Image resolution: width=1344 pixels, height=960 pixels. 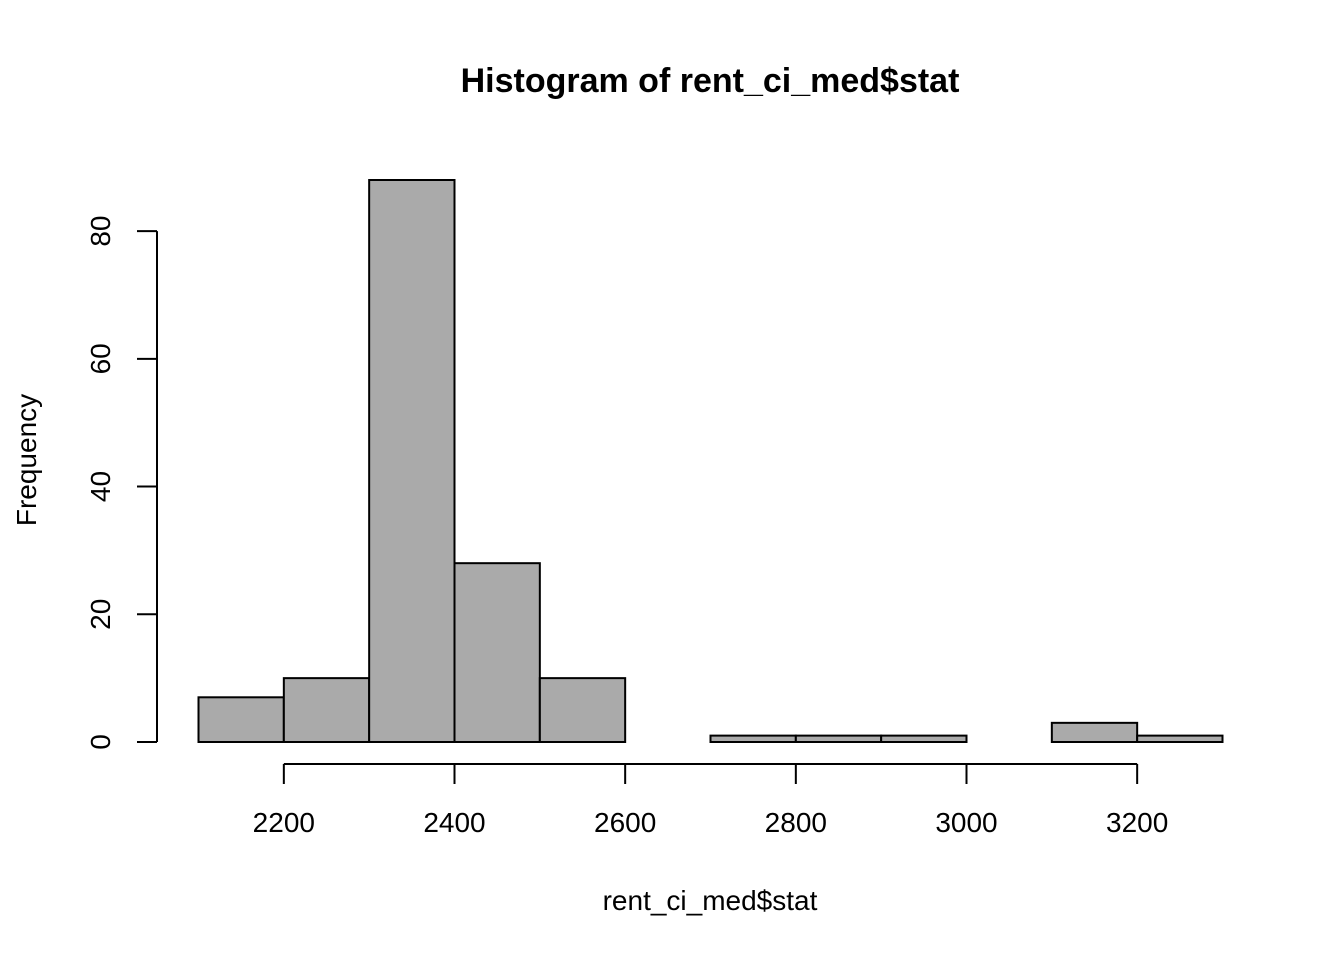 What do you see at coordinates (710, 800) in the screenshot?
I see `x-axis: 2200 2400 2600 2800 3000 3200` at bounding box center [710, 800].